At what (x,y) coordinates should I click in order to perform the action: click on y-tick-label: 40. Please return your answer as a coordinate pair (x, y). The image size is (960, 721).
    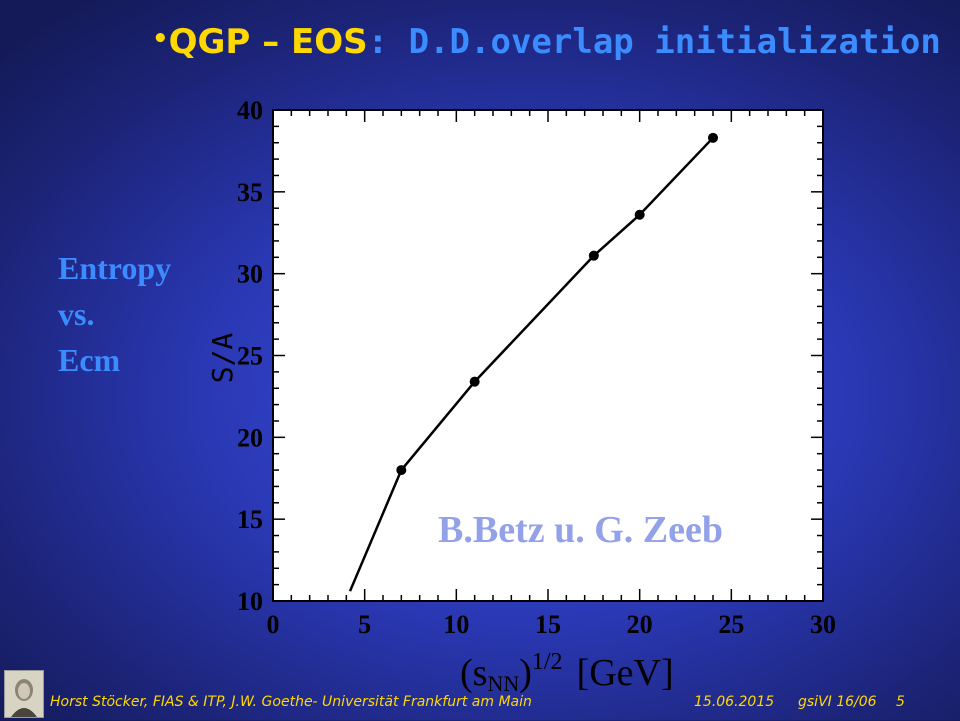
    Looking at the image, I should click on (250, 110).